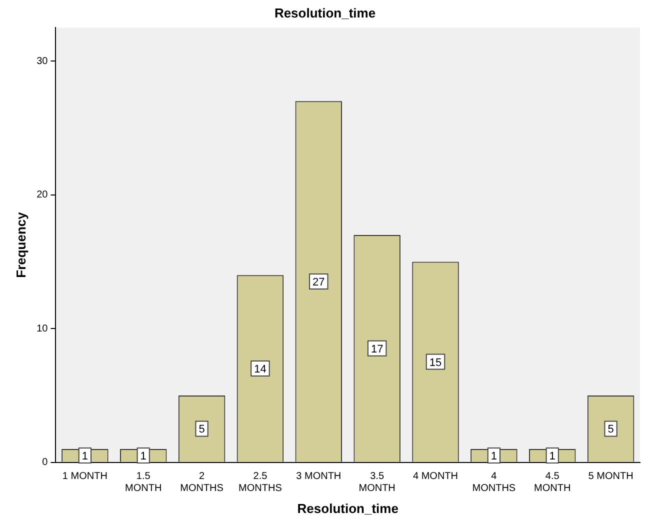 The width and height of the screenshot is (650, 527). I want to click on y-tick-label: 30, so click(42, 61).